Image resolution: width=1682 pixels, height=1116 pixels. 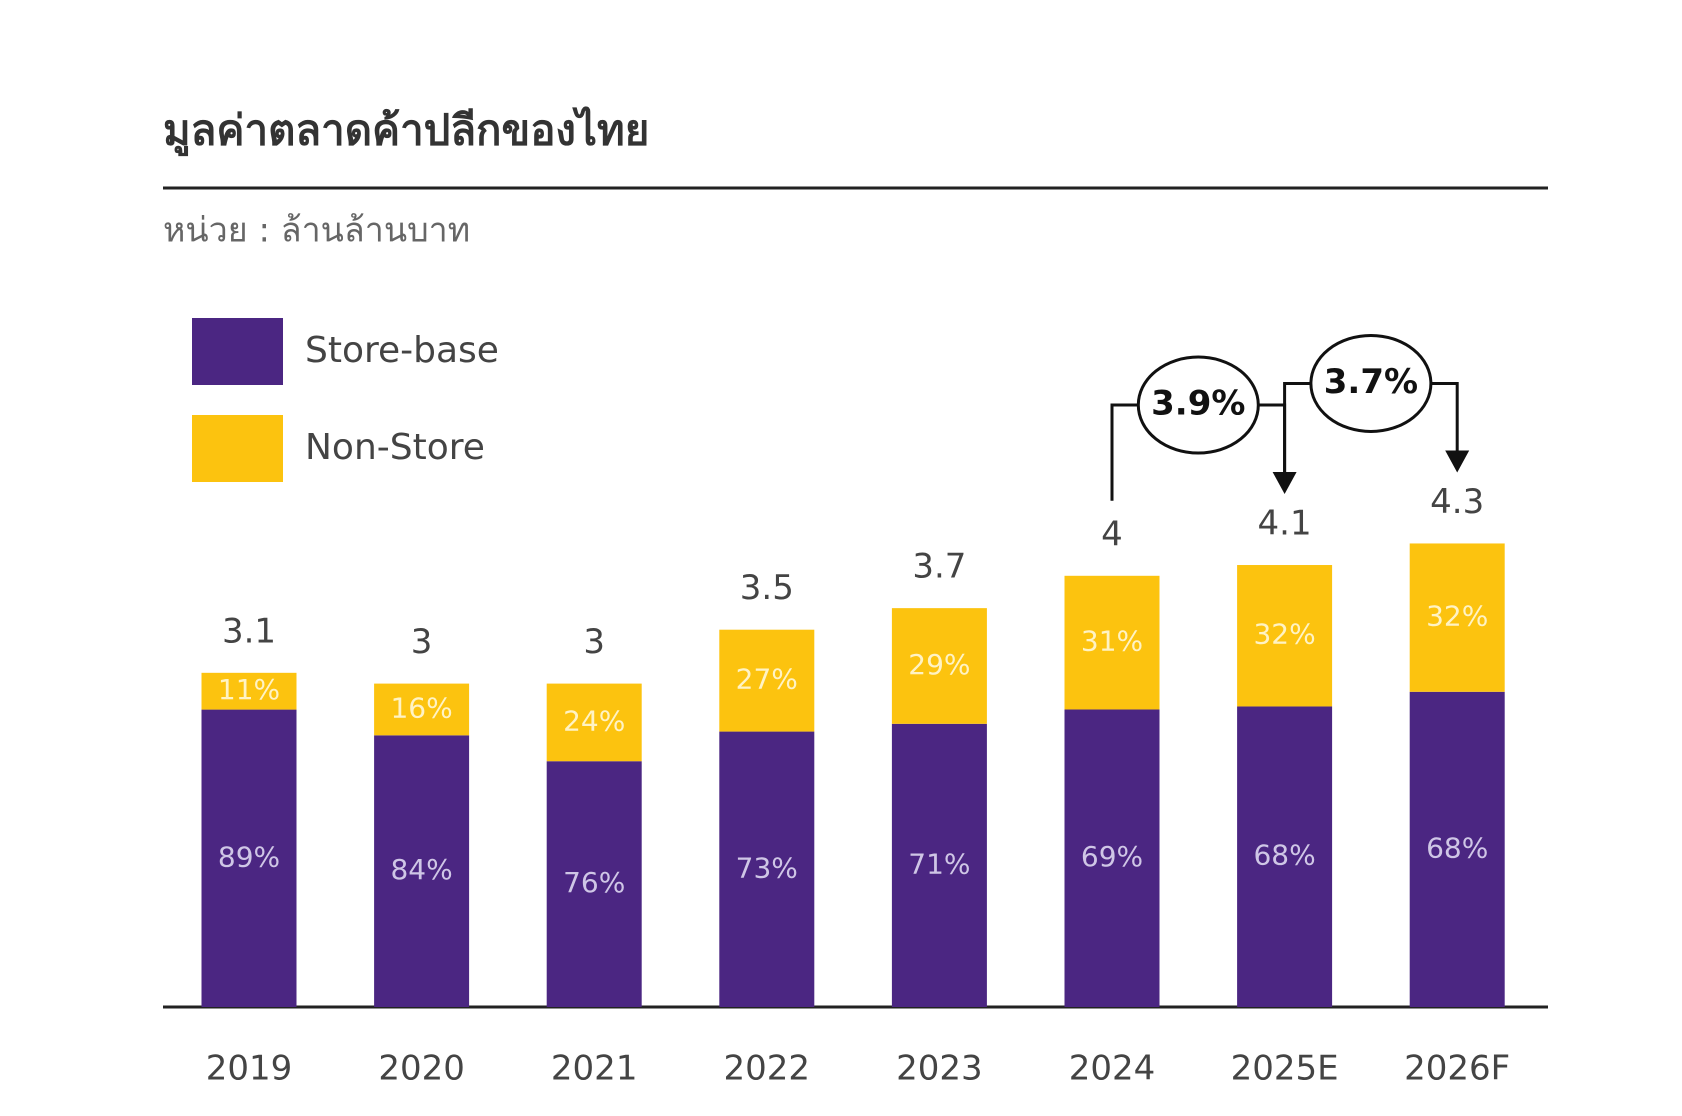 I want to click on growth-label: 3.7%, so click(x=1371, y=382).